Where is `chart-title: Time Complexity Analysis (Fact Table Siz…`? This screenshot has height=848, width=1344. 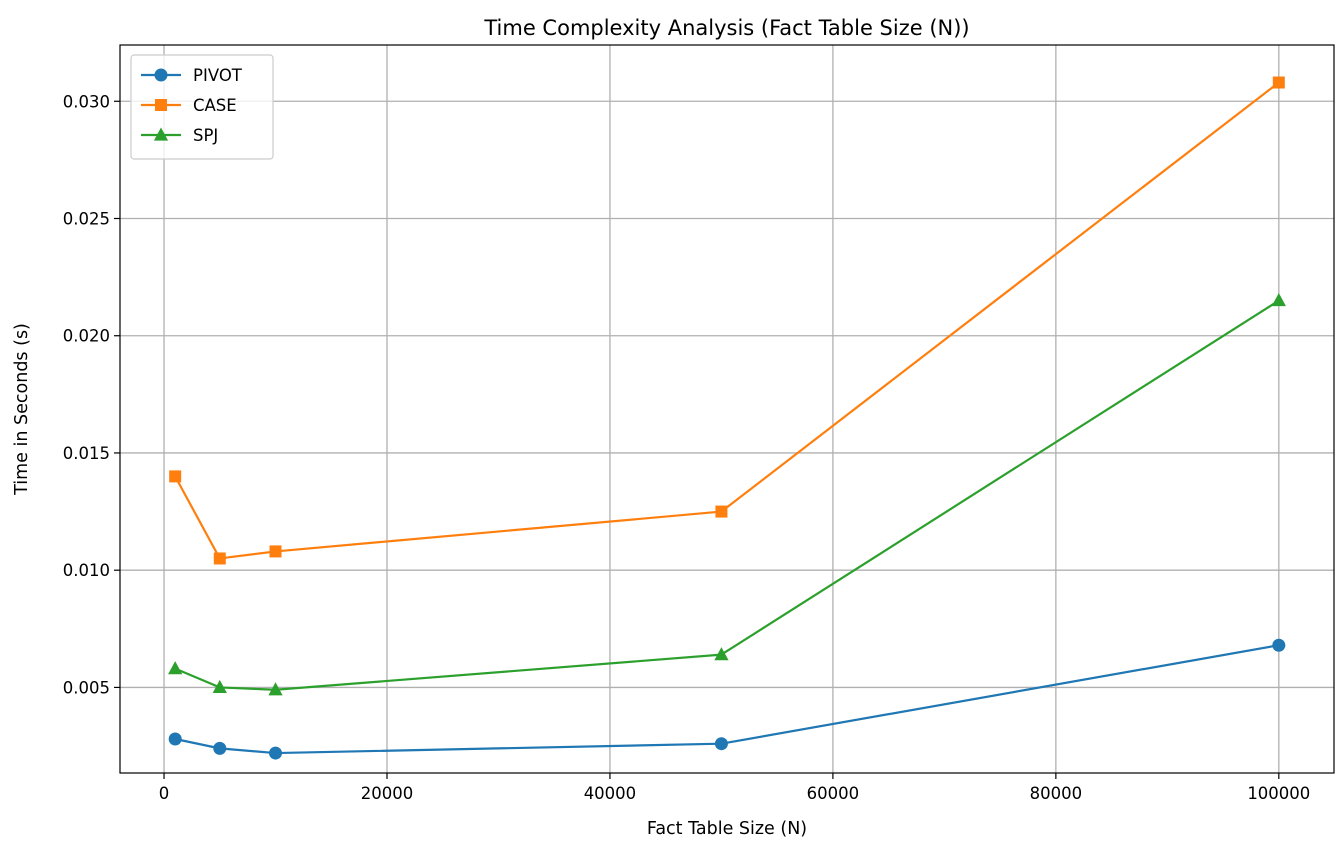
chart-title: Time Complexity Analysis (Fact Table Siz… is located at coordinates (726, 28).